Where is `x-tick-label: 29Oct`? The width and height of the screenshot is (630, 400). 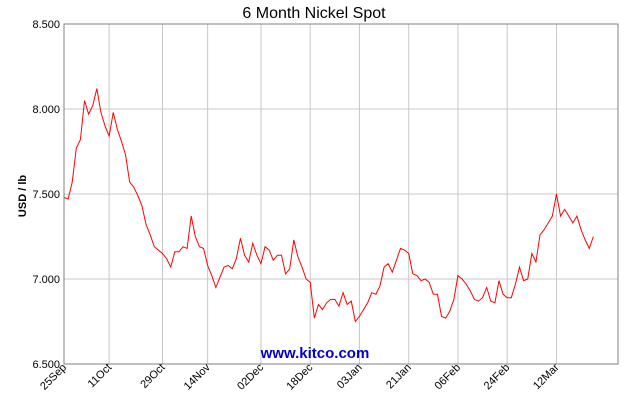
x-tick-label: 29Oct is located at coordinates (152, 376).